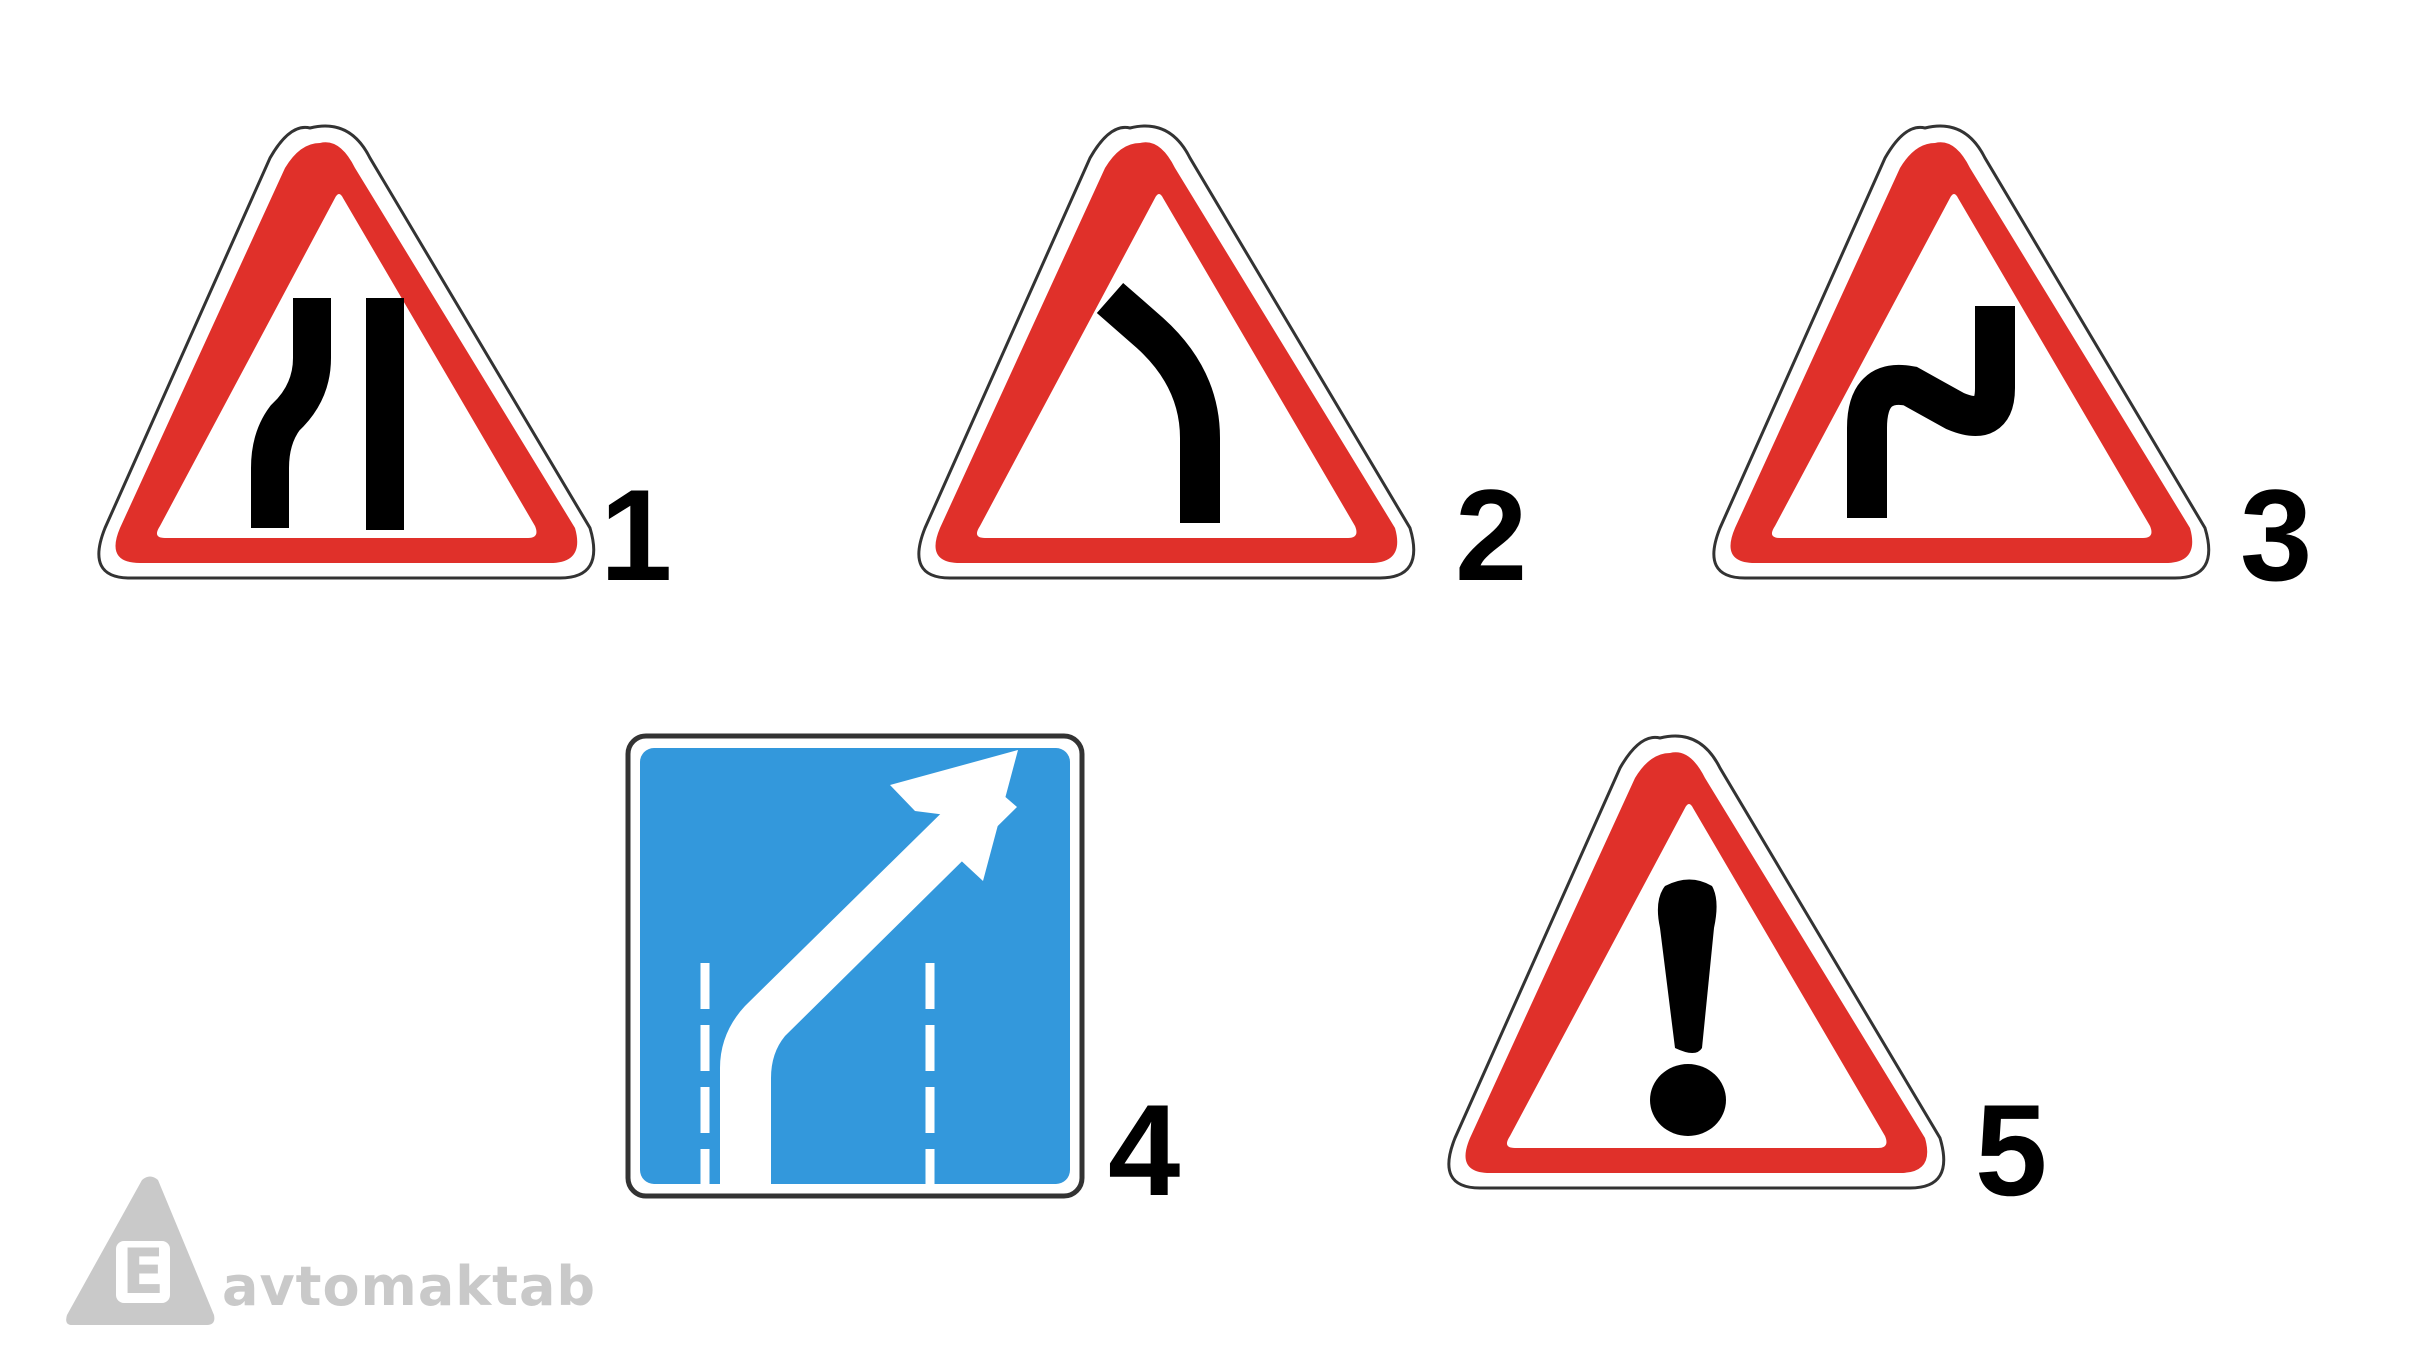  What do you see at coordinates (1696, 962) in the screenshot?
I see `exclamation-danger-icon` at bounding box center [1696, 962].